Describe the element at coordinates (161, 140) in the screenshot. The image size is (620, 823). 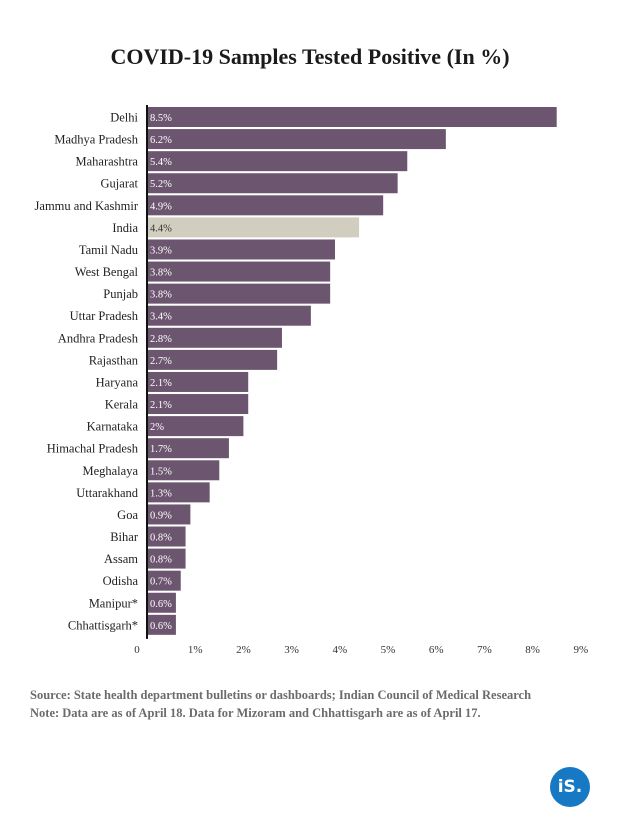
I see `value-label: 6.2%` at that location.